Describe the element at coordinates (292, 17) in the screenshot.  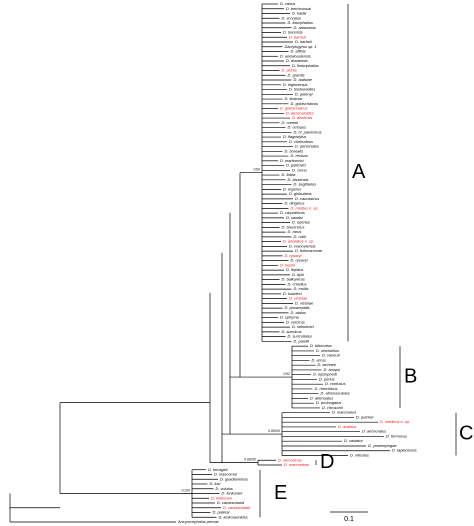
I see `taxon-label: D. scorpius` at that location.